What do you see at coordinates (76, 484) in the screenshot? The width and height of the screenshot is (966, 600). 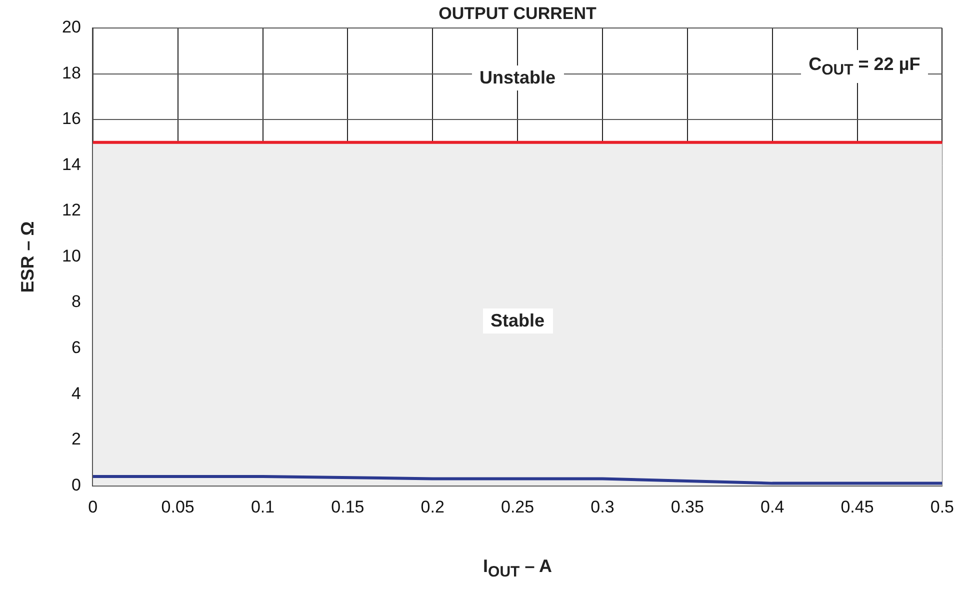 I see `y-tick-label: 0` at bounding box center [76, 484].